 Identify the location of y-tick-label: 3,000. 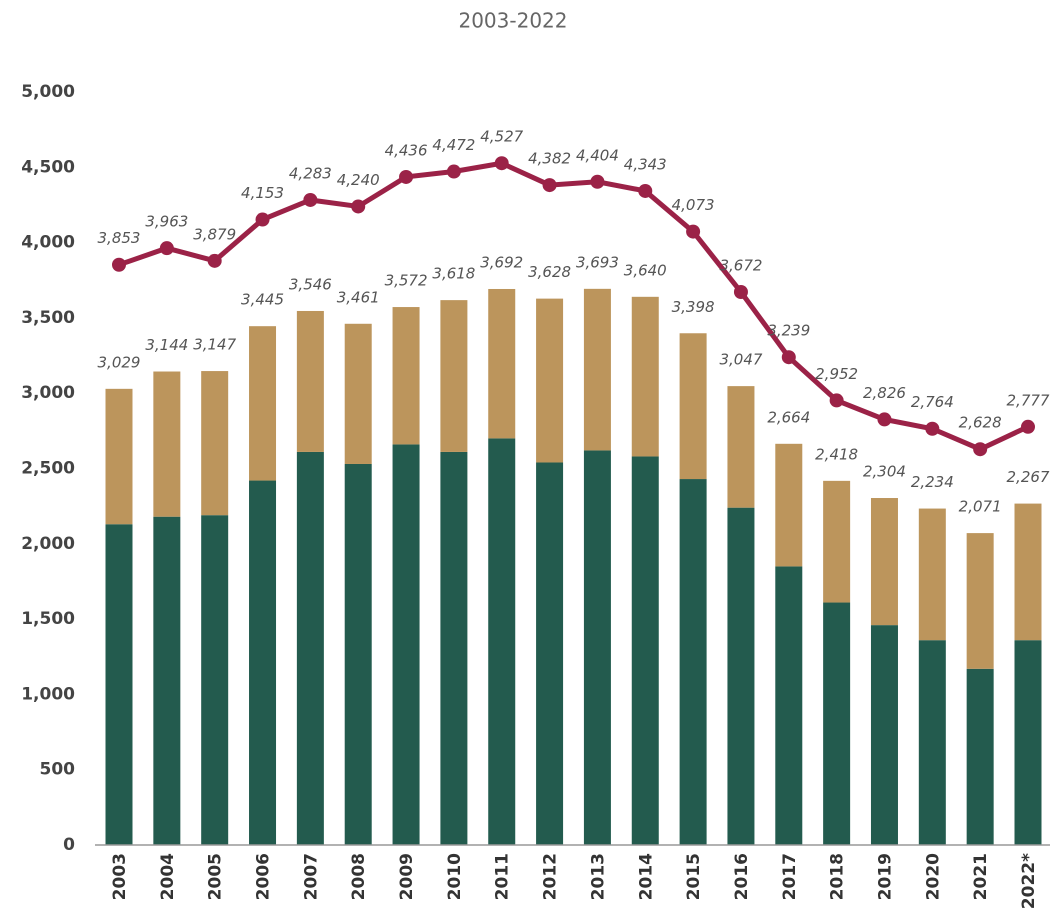
(48, 393).